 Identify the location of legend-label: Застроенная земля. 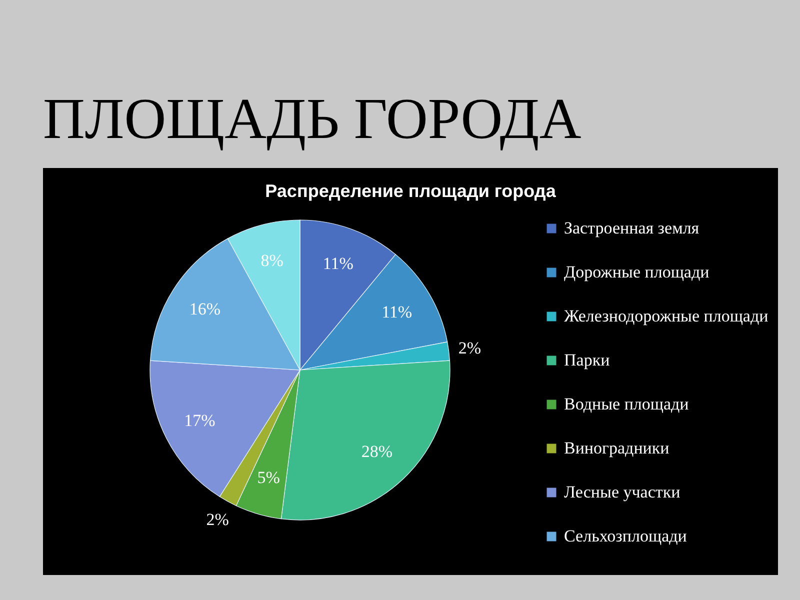
(632, 228).